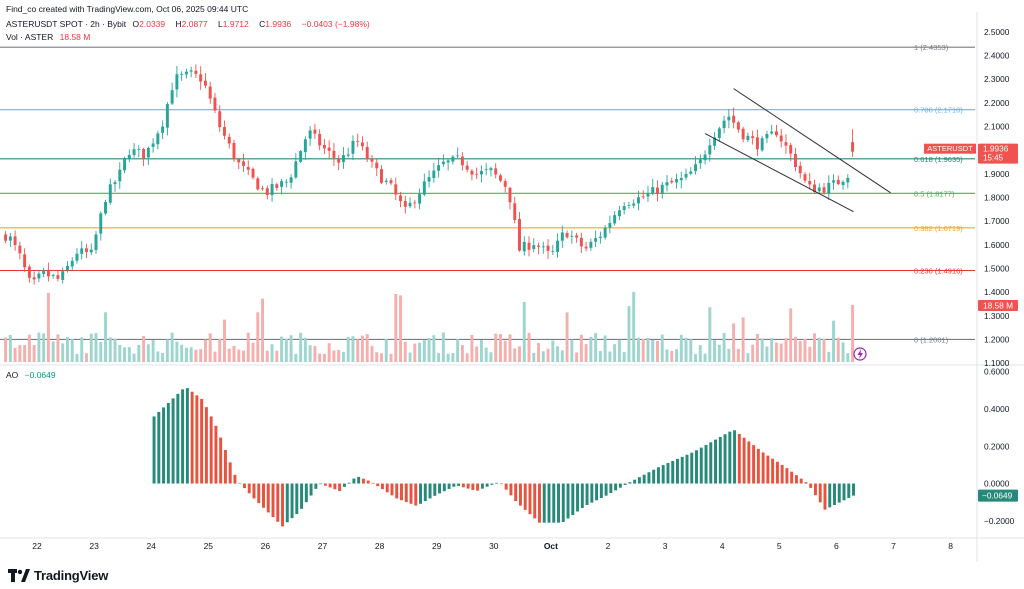  Describe the element at coordinates (40, 375) in the screenshot. I see `ao-value: −0.0649` at that location.